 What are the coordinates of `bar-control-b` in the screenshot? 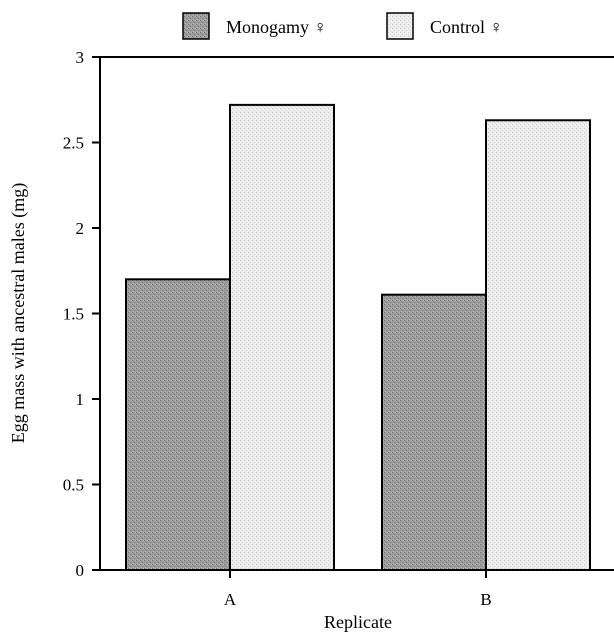 It's located at (538, 345).